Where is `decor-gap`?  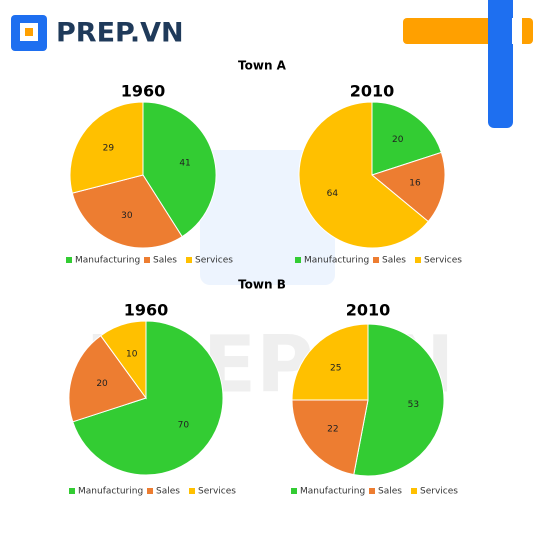 decor-gap is located at coordinates (517, 31).